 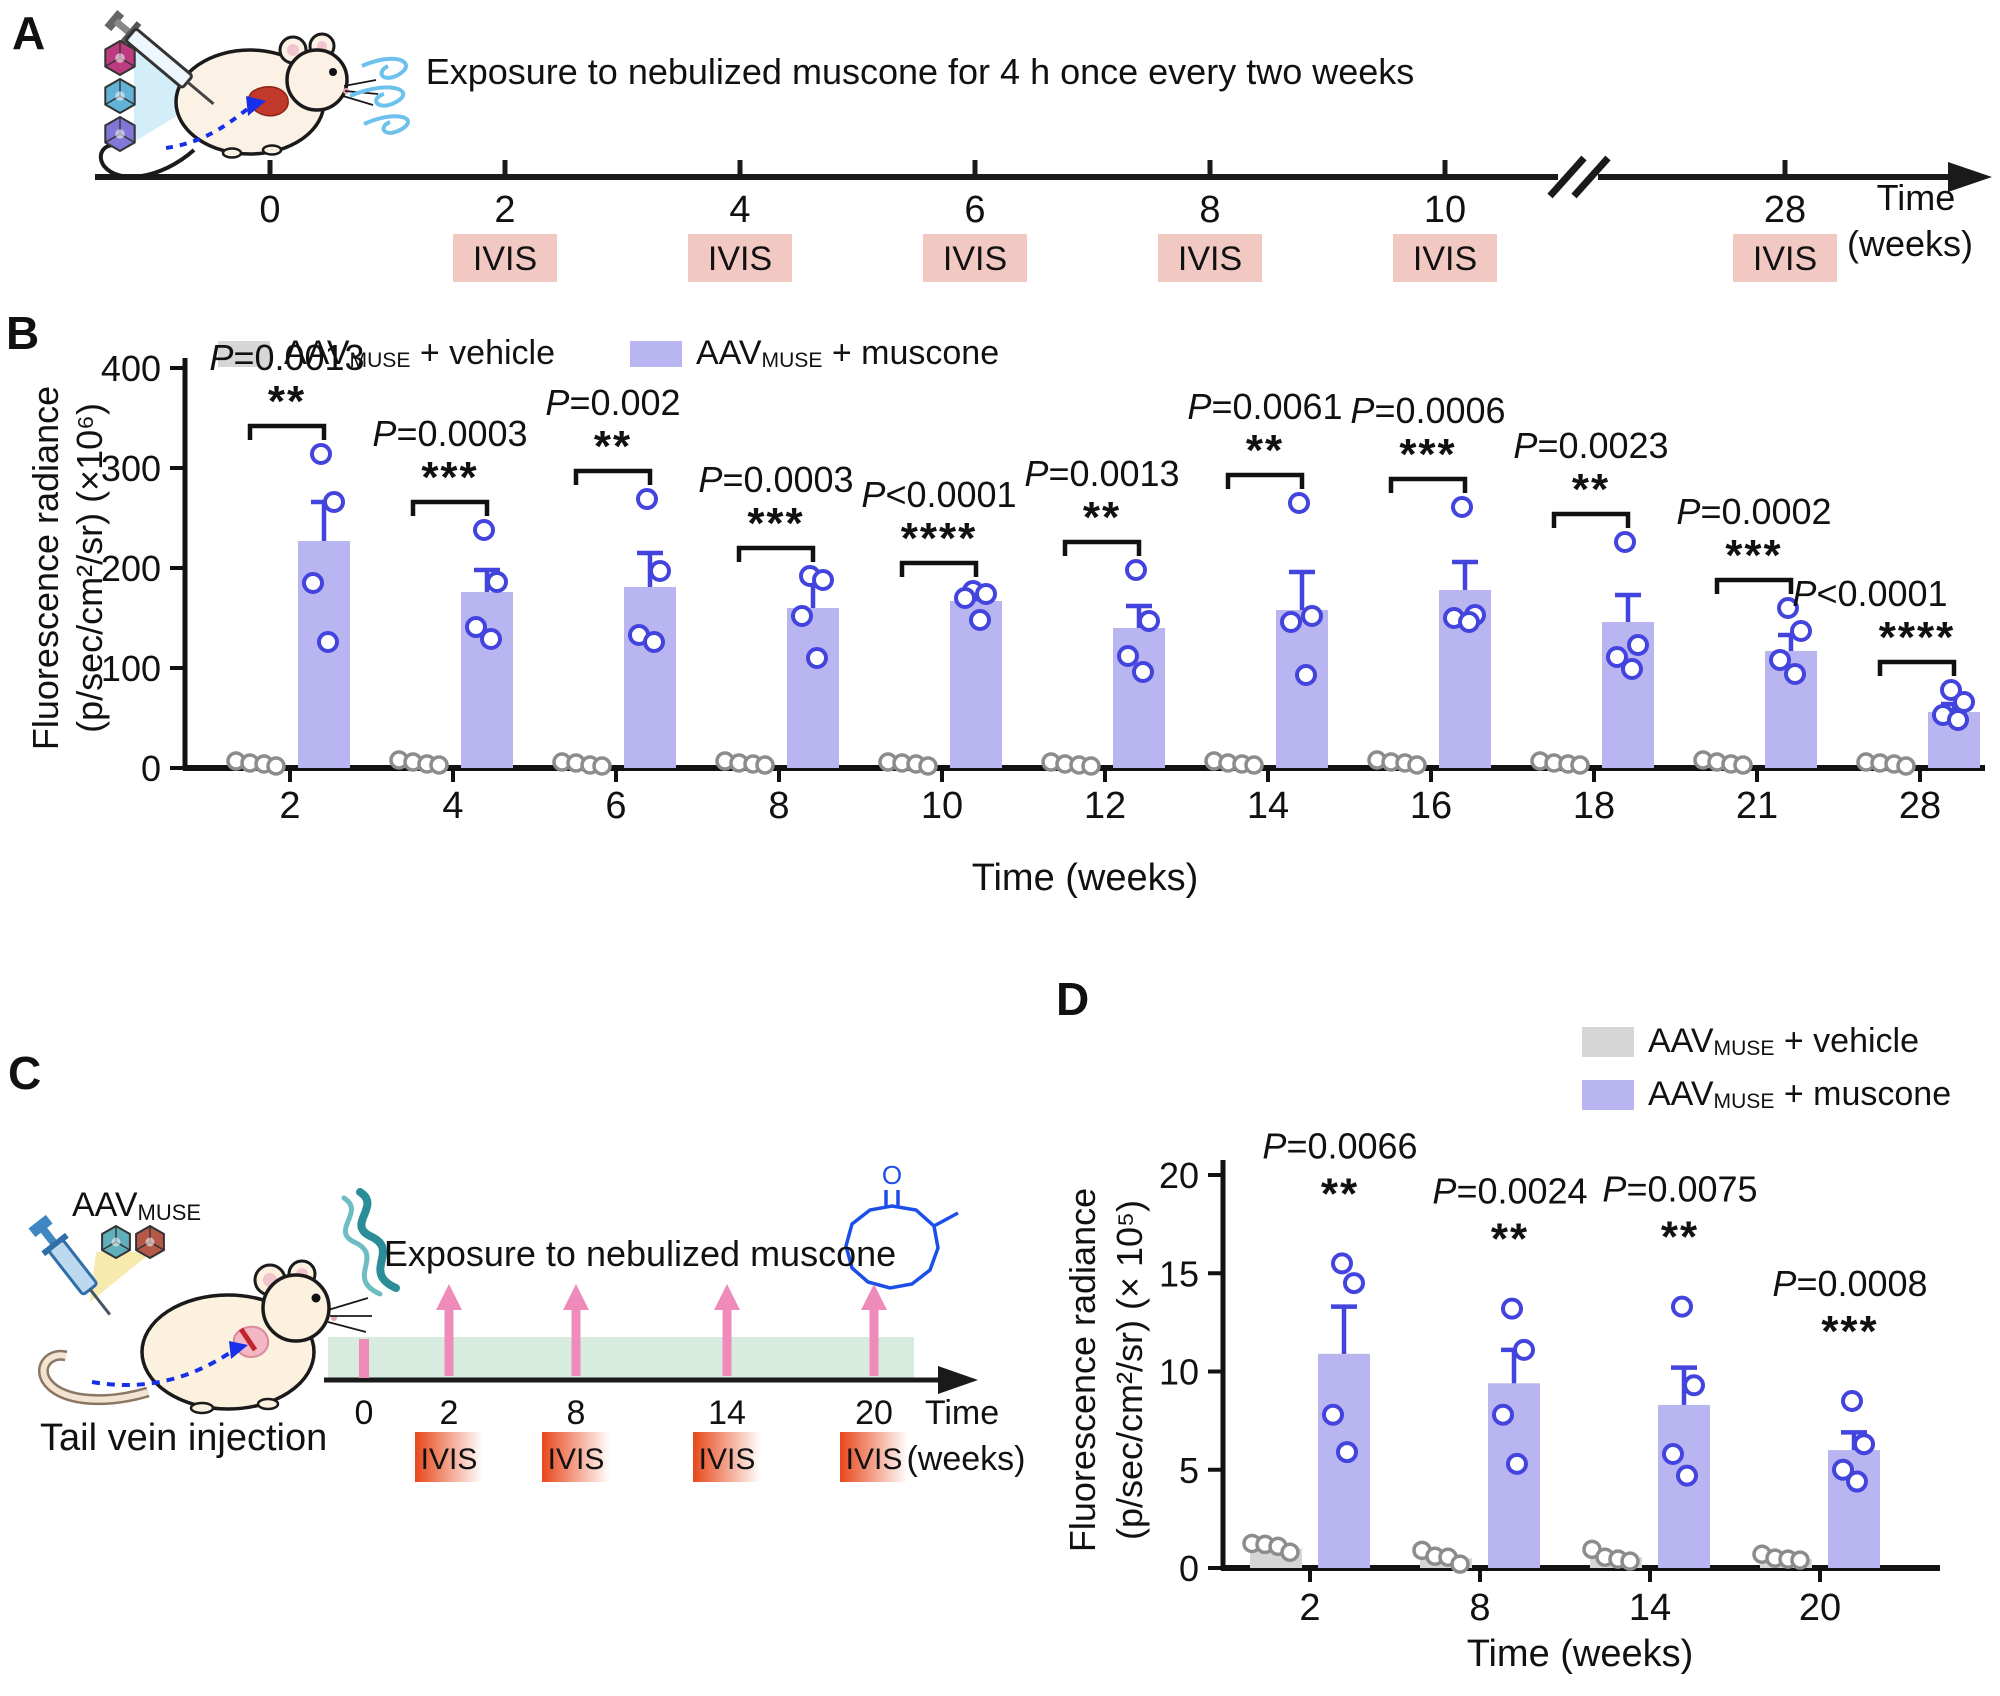 What do you see at coordinates (200, 1322) in the screenshot?
I see `tail-vein-injection-illustration: AAVMUSE` at bounding box center [200, 1322].